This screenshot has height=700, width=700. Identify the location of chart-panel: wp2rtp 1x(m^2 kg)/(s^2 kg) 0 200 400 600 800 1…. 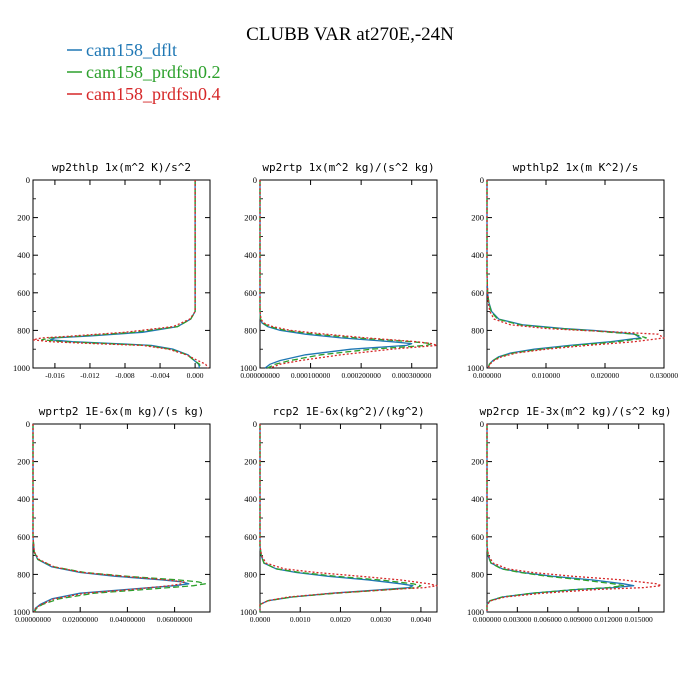
(339, 270).